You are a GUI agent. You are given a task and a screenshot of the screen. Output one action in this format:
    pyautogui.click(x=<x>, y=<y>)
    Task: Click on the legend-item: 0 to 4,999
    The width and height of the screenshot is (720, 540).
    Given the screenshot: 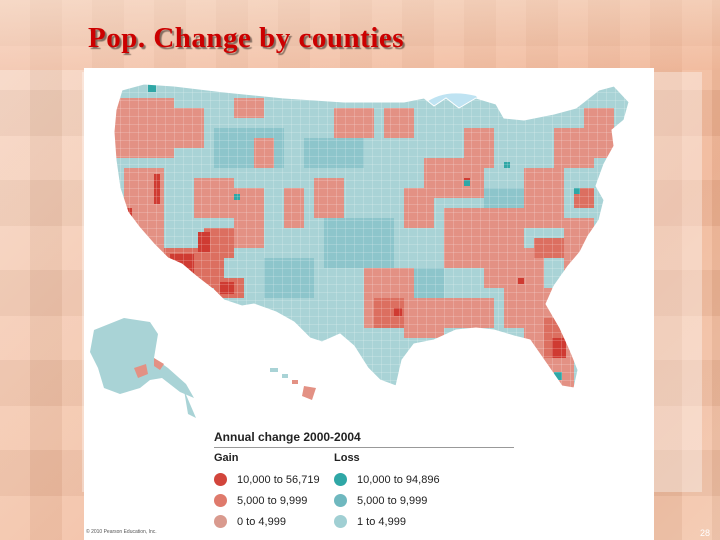 What is the action you would take?
    pyautogui.click(x=274, y=521)
    